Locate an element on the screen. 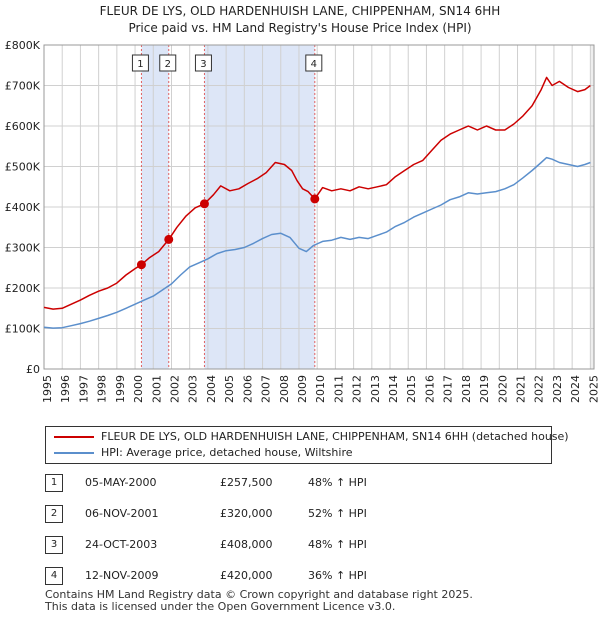  x-tick-label: 2025 is located at coordinates (593, 389).